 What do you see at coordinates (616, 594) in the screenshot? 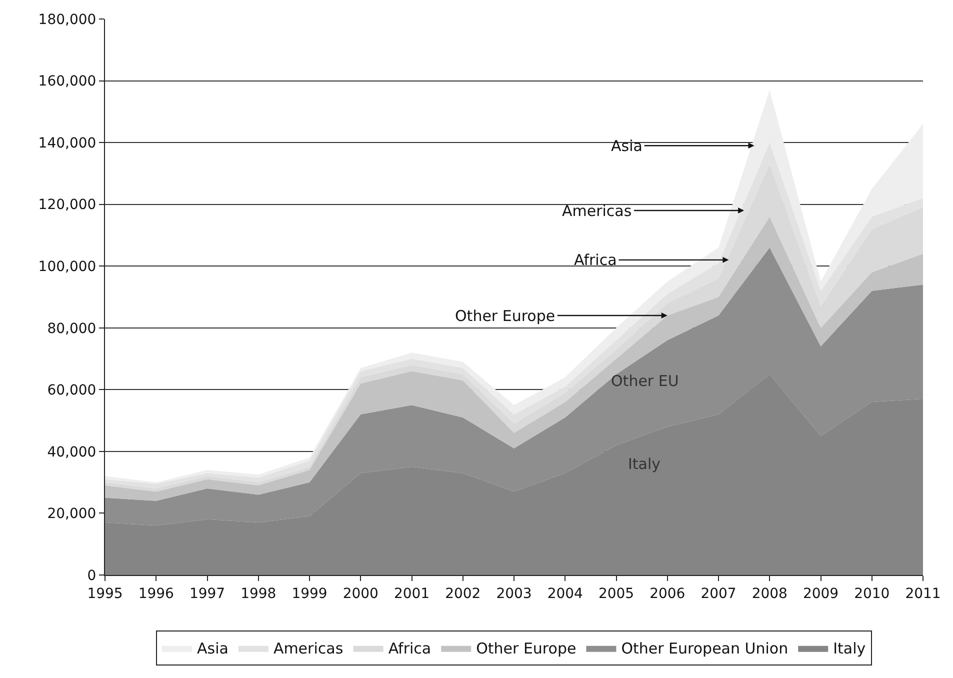
I see `x-tick-label: 2005` at bounding box center [616, 594].